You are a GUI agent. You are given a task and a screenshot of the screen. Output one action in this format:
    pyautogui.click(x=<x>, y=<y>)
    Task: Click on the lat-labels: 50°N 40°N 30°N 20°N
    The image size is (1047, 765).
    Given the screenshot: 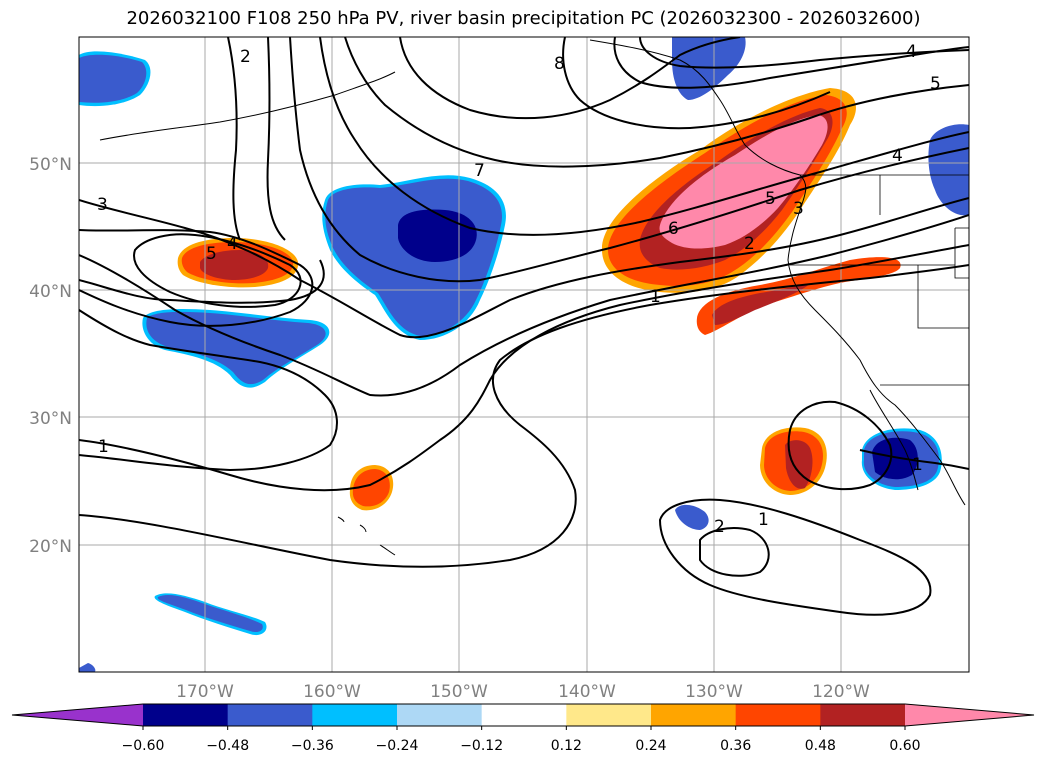 What is the action you would take?
    pyautogui.click(x=50, y=356)
    